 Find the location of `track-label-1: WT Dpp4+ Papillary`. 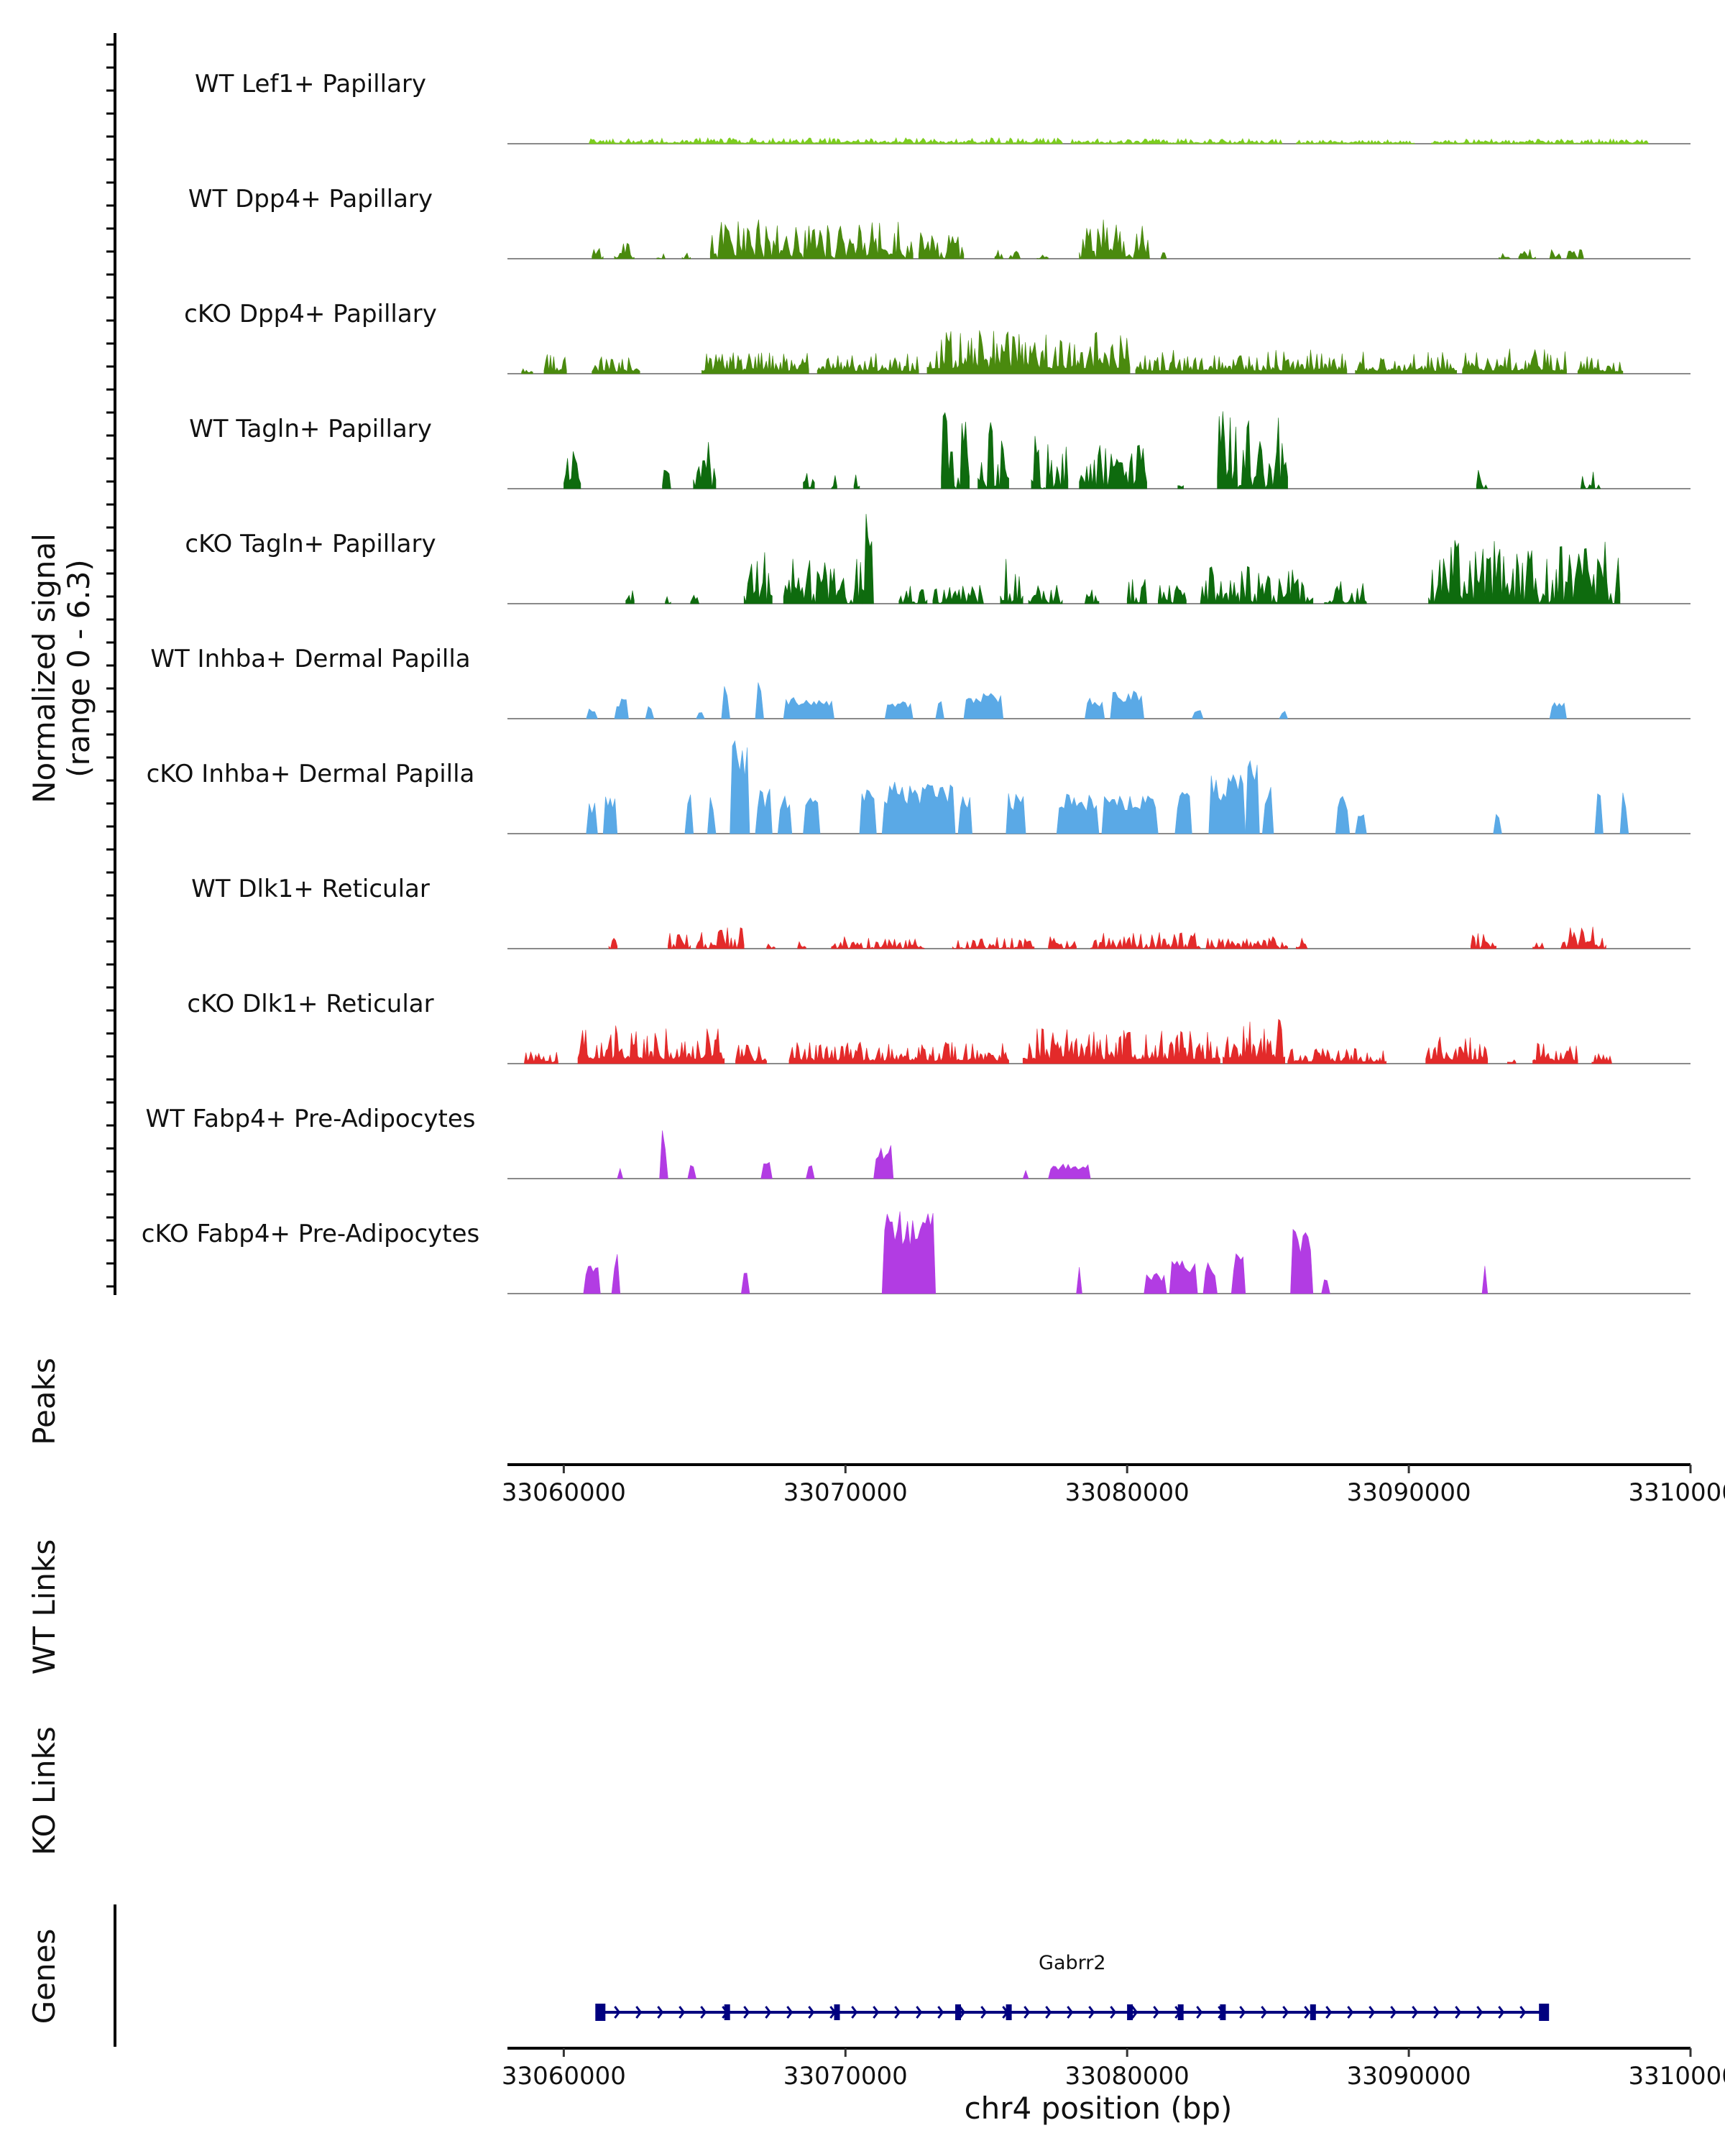

track-label-1: WT Dpp4+ Papillary is located at coordinates (310, 199).